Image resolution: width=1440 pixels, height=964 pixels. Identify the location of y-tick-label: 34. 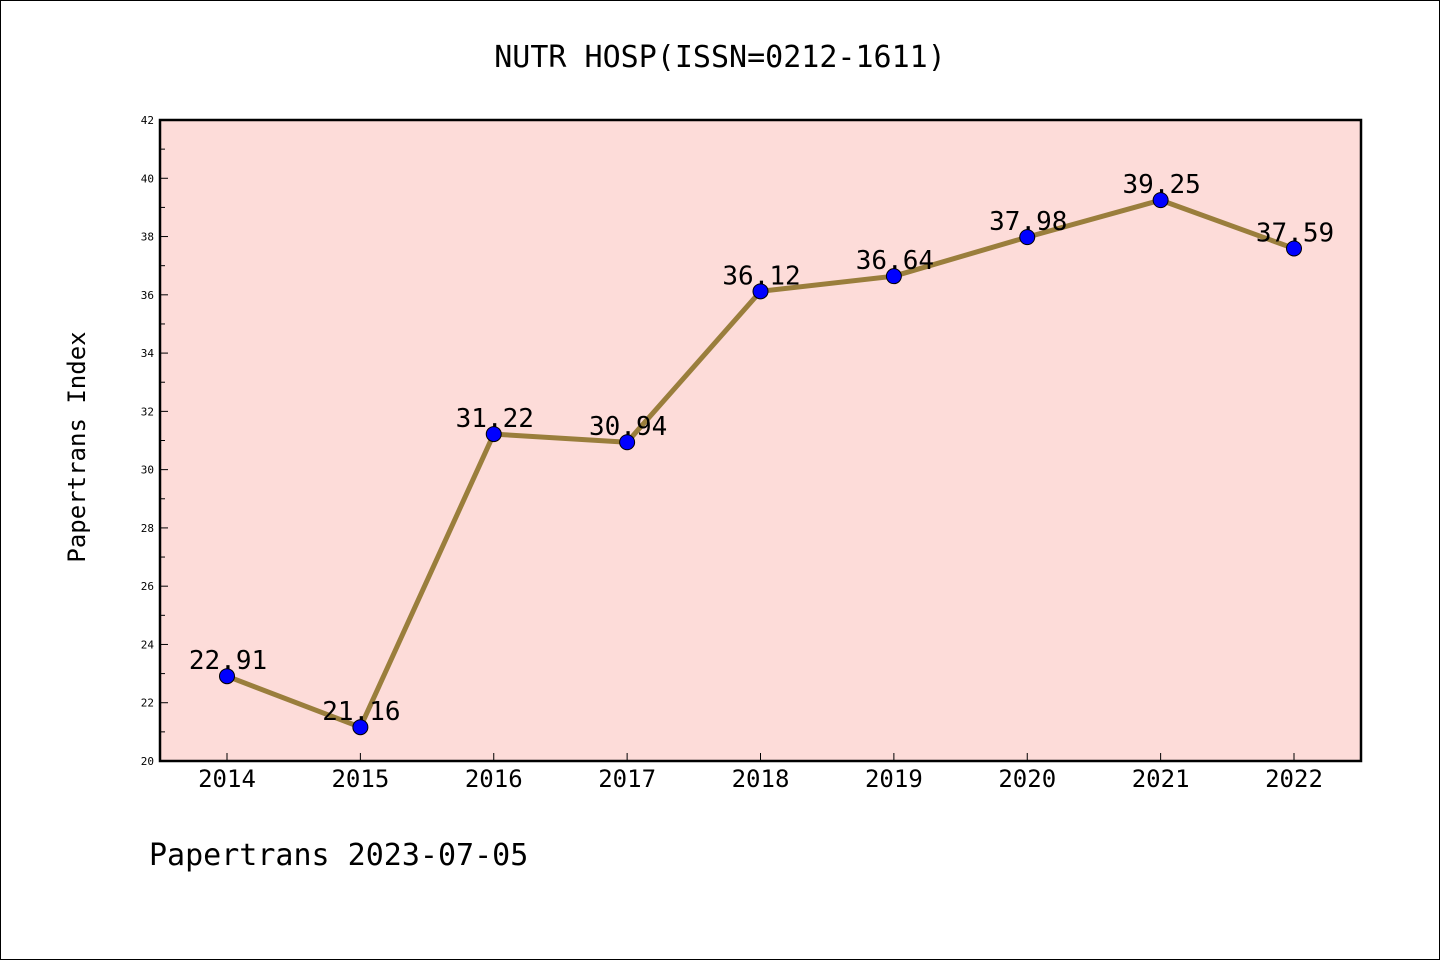
(148, 353).